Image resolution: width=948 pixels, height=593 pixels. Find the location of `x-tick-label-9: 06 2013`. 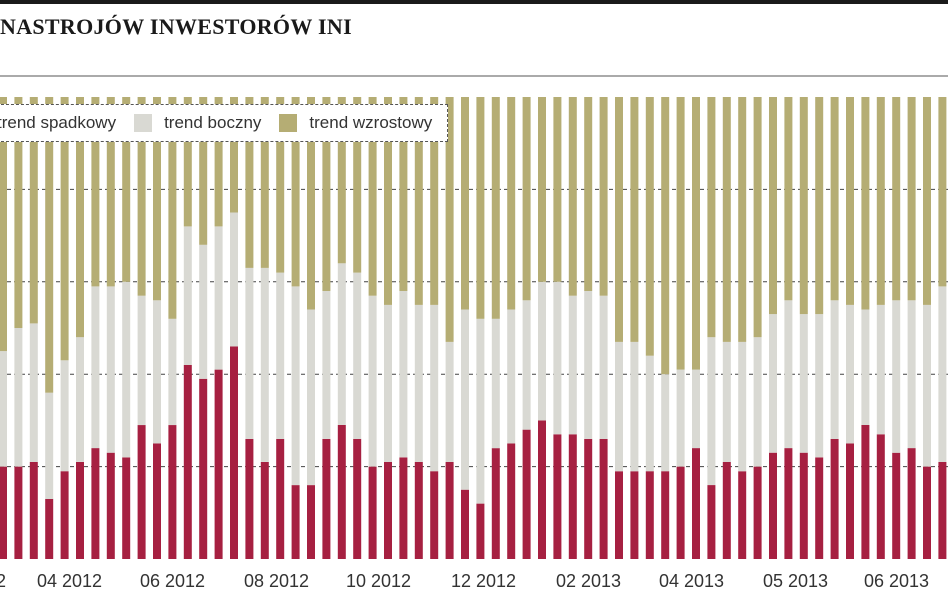

x-tick-label-9: 06 2013 is located at coordinates (896, 581).